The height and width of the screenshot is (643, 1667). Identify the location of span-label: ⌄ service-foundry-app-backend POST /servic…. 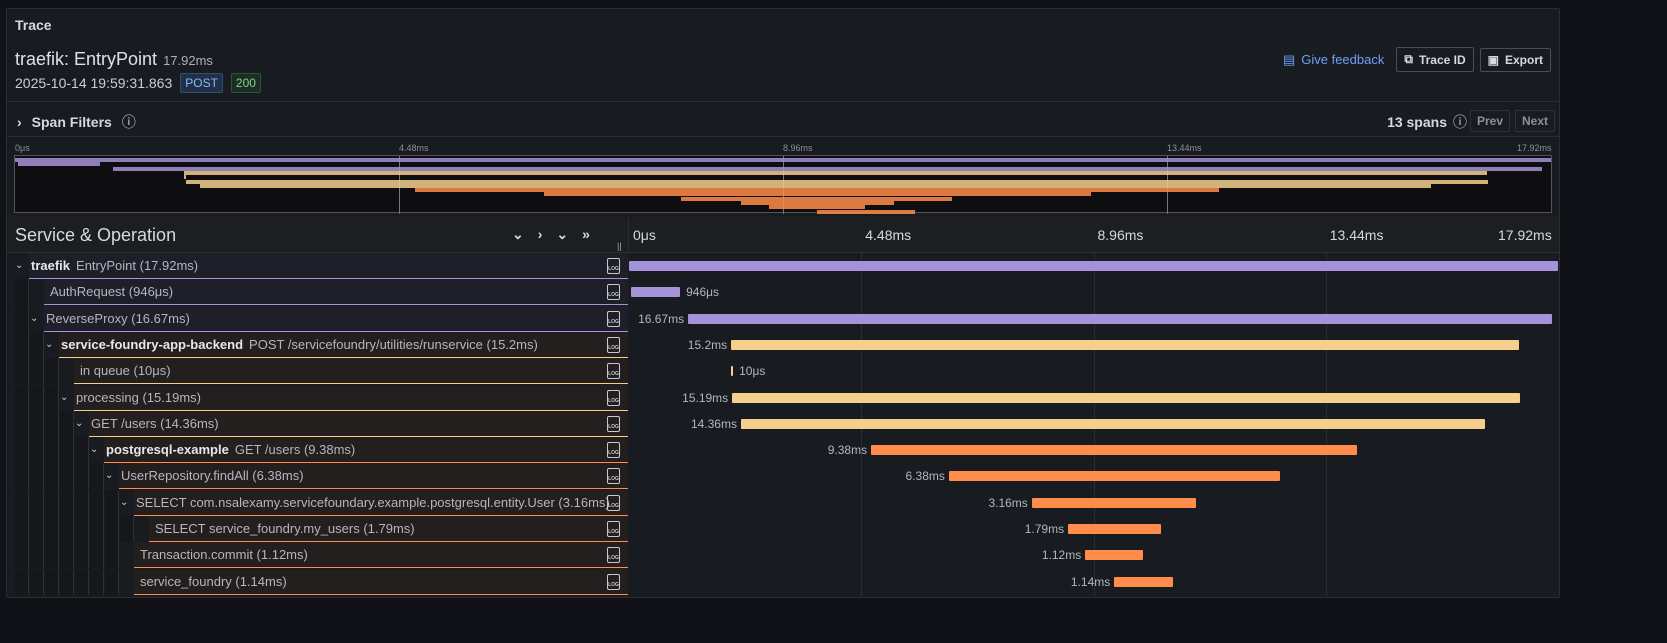
(336, 344).